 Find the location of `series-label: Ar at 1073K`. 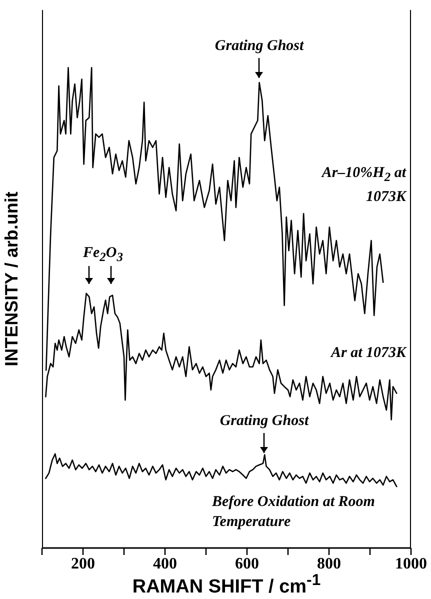

series-label: Ar at 1073K is located at coordinates (367, 353).